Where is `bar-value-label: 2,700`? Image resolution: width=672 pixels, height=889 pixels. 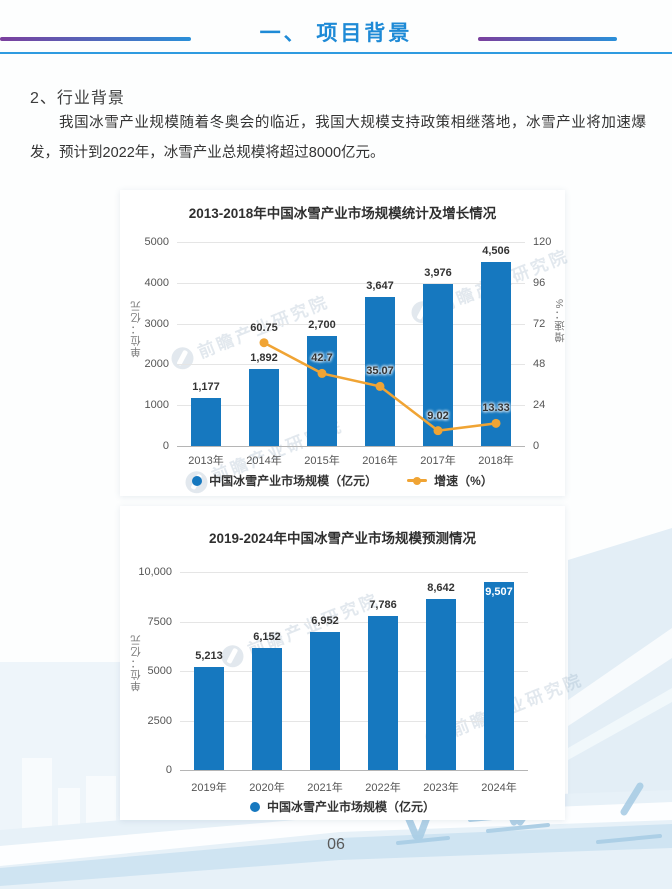
bar-value-label: 2,700 is located at coordinates (322, 325).